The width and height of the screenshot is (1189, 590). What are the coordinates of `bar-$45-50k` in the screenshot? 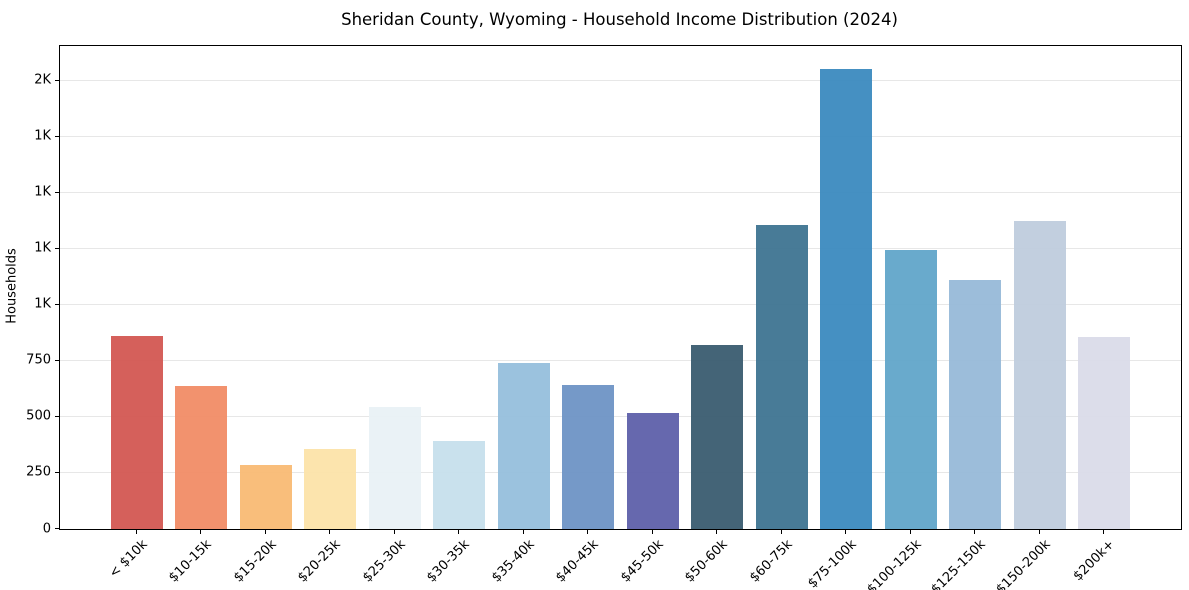 It's located at (652, 471).